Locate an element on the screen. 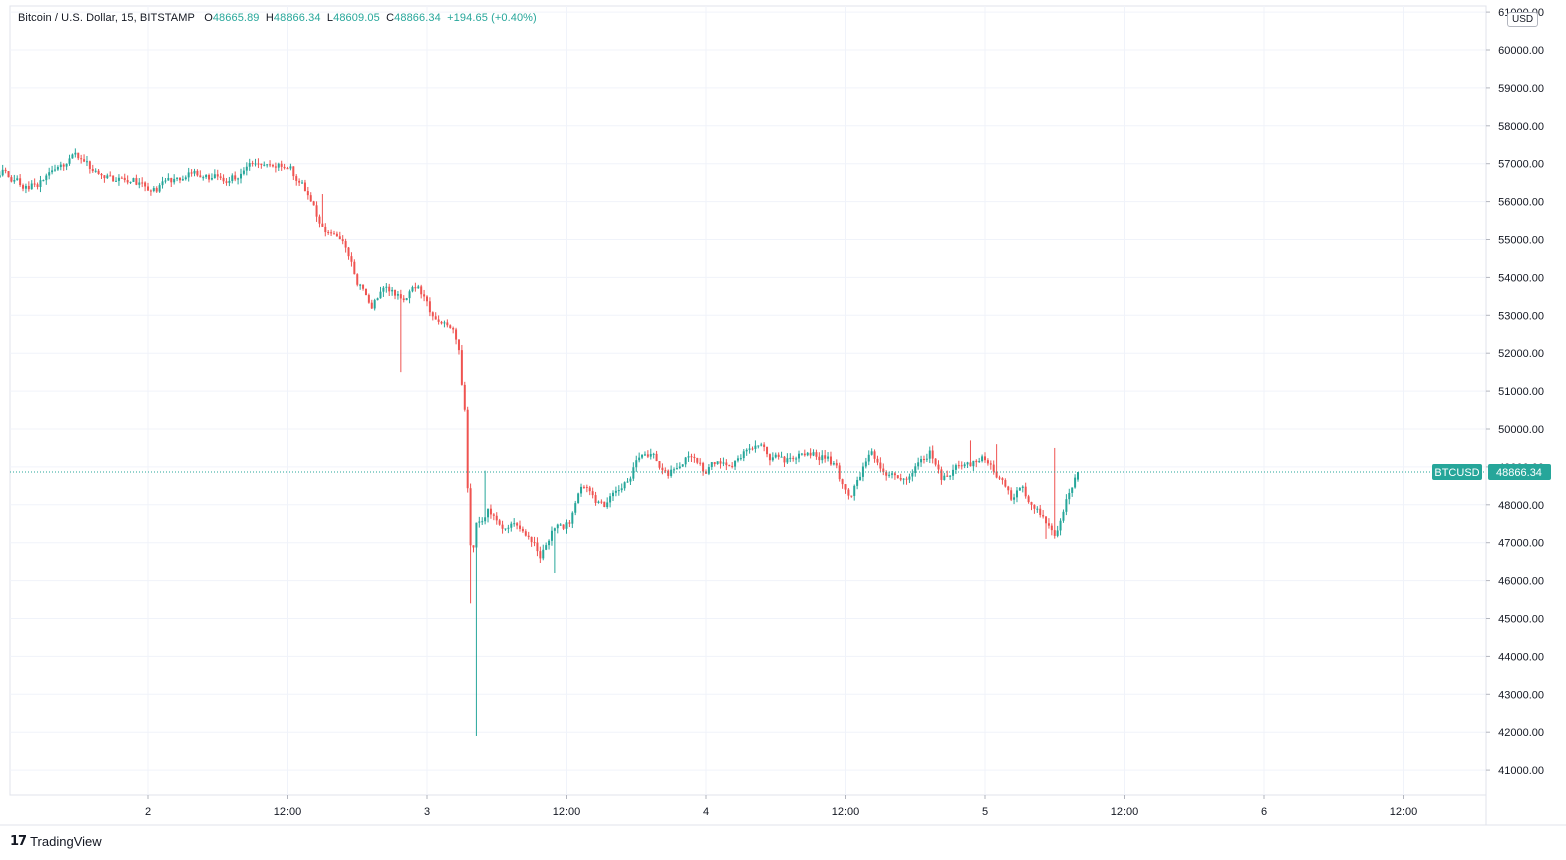  y-tick-label: 44000.00 is located at coordinates (1521, 657).